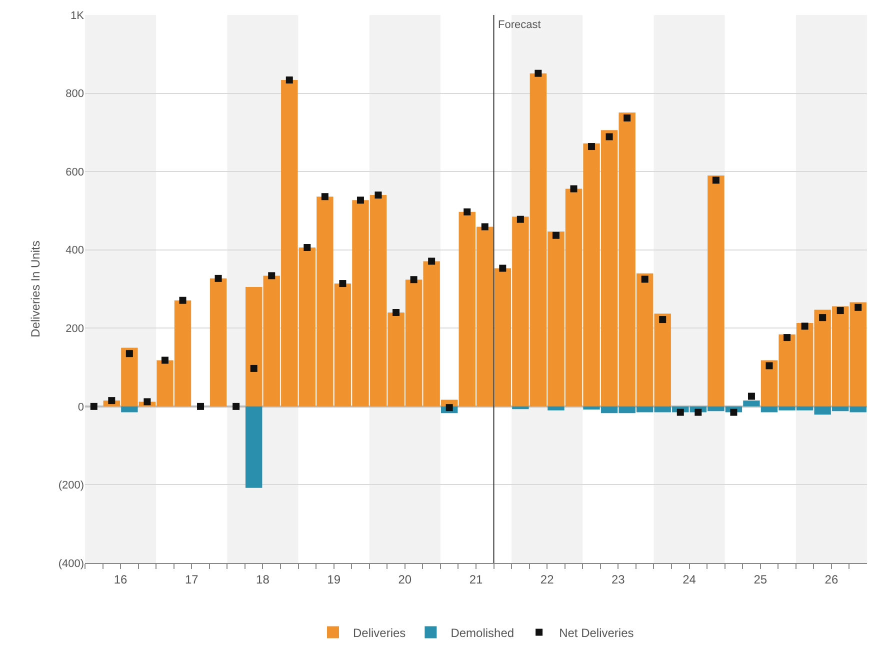 The width and height of the screenshot is (869, 649). Describe the element at coordinates (71, 564) in the screenshot. I see `y-tick-label: (400)` at that location.